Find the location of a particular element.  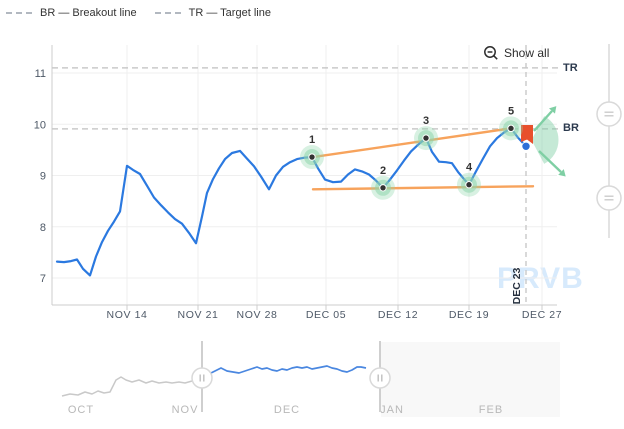

navigator-month-label: JAN is located at coordinates (392, 410).